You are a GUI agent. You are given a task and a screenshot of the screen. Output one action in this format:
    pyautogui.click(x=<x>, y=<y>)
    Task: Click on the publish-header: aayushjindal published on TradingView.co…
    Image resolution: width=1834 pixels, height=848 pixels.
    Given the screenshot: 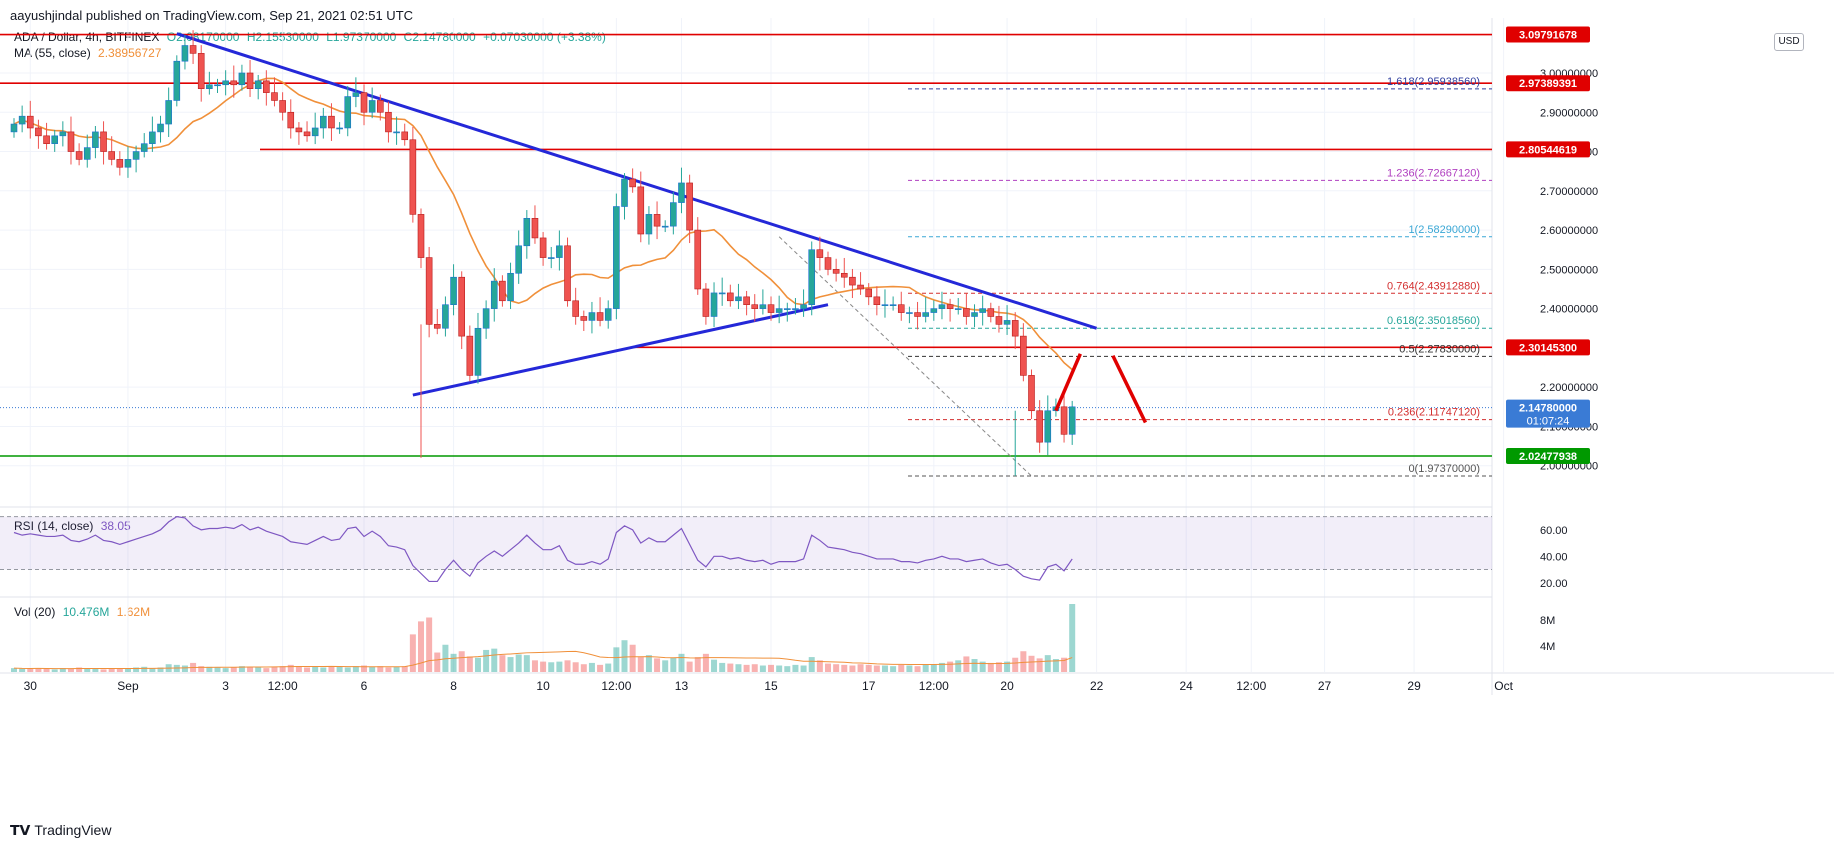 What is the action you would take?
    pyautogui.click(x=212, y=15)
    